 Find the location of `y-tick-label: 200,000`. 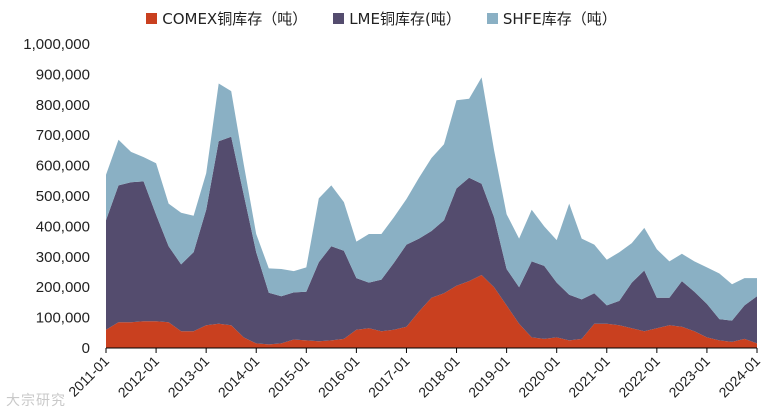

y-tick-label: 200,000 is located at coordinates (63, 287).